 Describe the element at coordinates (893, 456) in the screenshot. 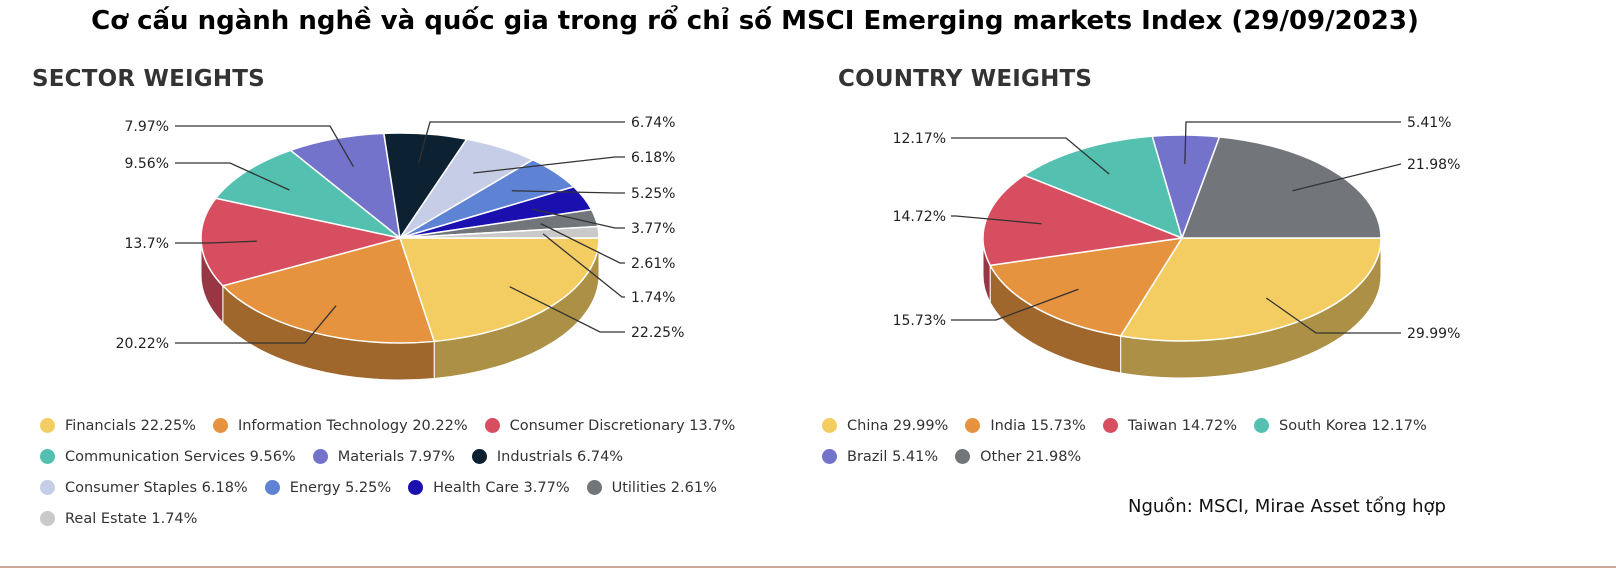

I see `legend-label: Brazil 5.41%` at that location.